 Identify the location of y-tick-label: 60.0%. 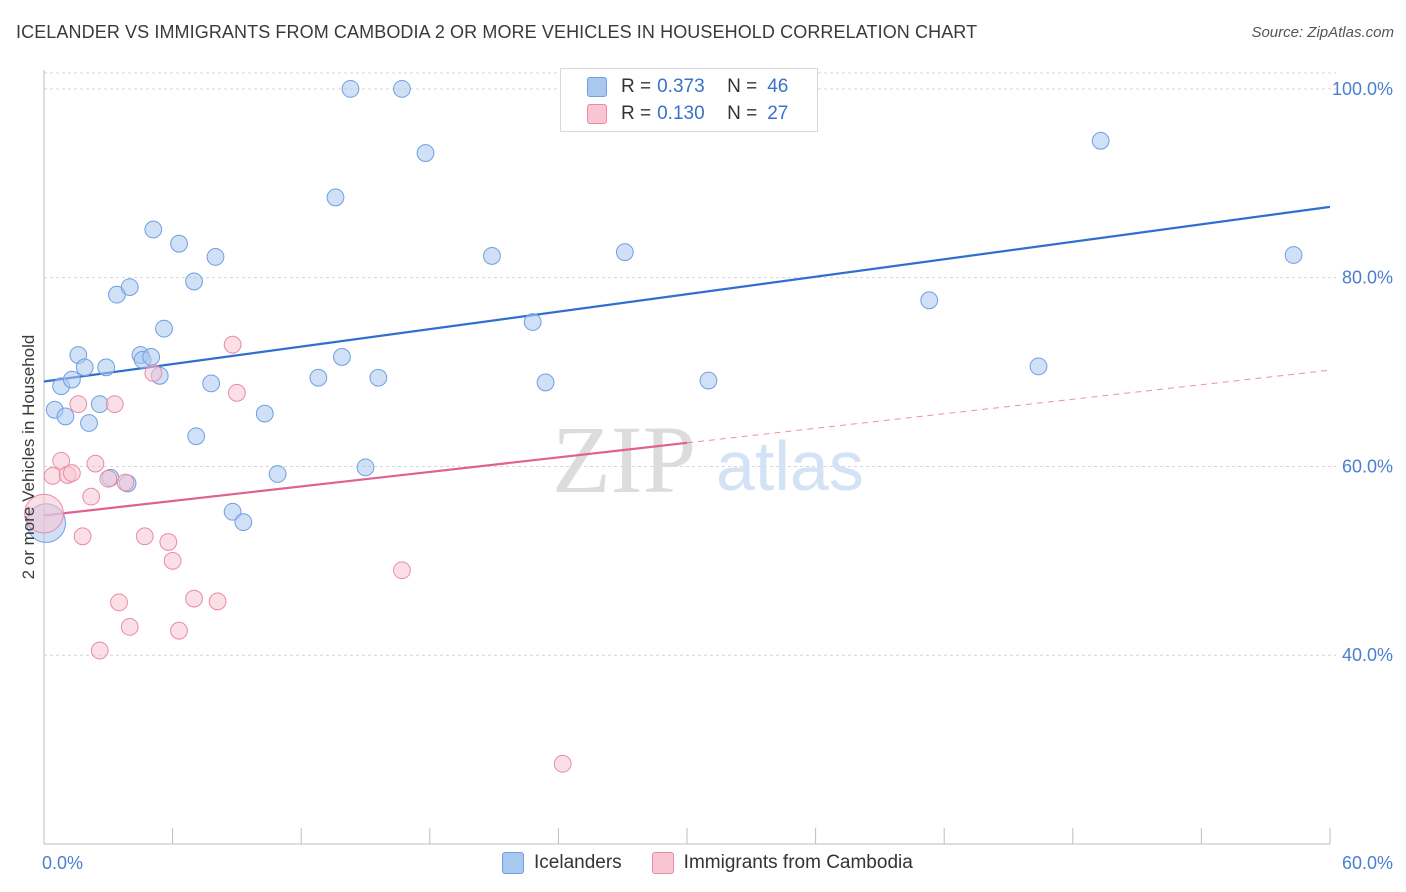
(1367, 466).